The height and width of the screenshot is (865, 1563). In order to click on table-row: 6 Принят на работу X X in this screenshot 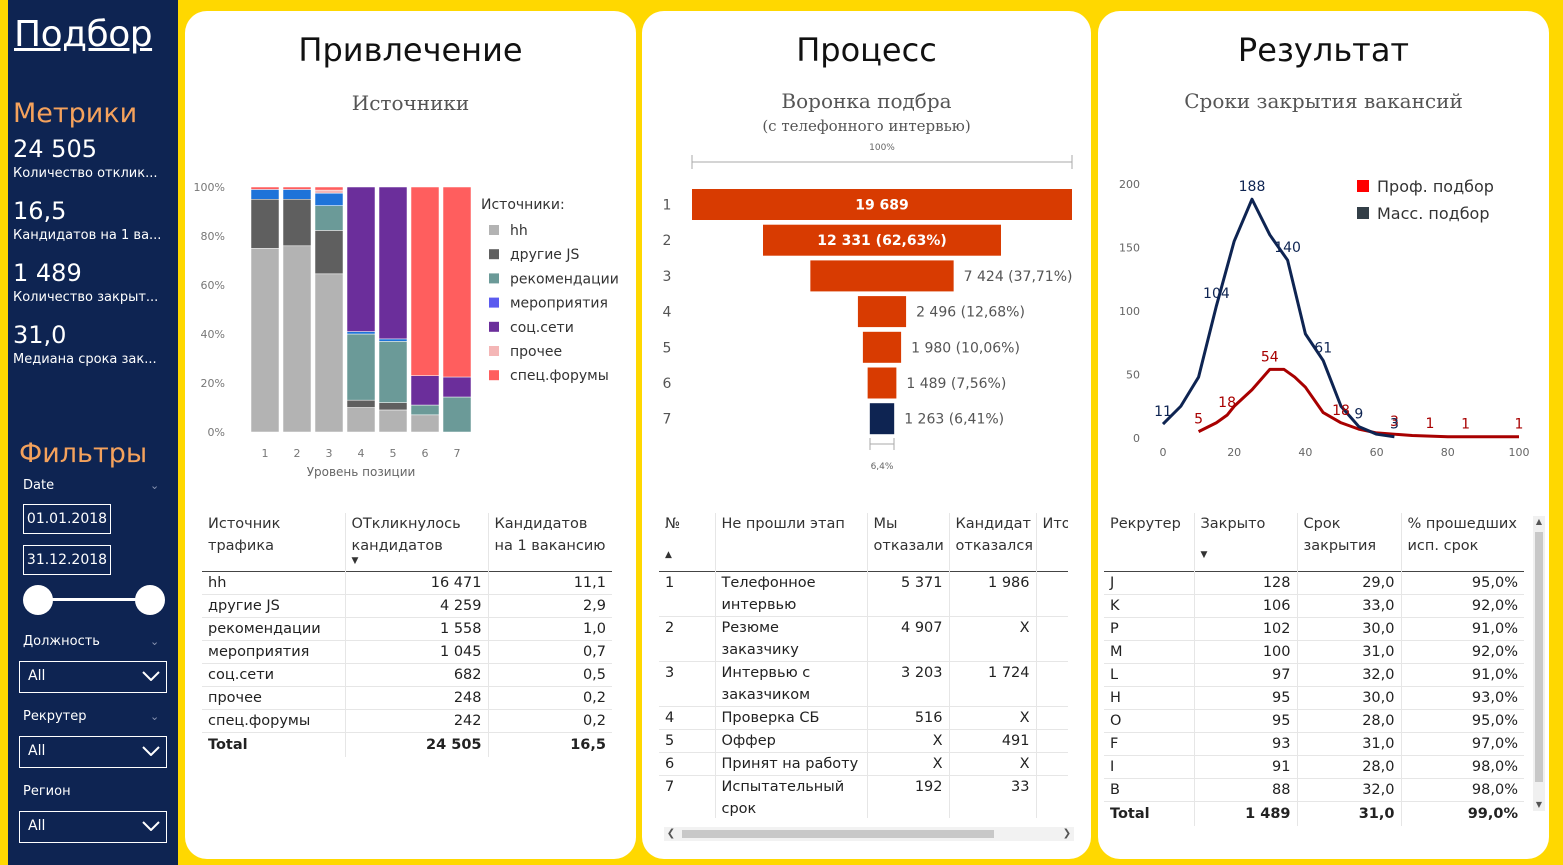, I will do `click(863, 764)`.